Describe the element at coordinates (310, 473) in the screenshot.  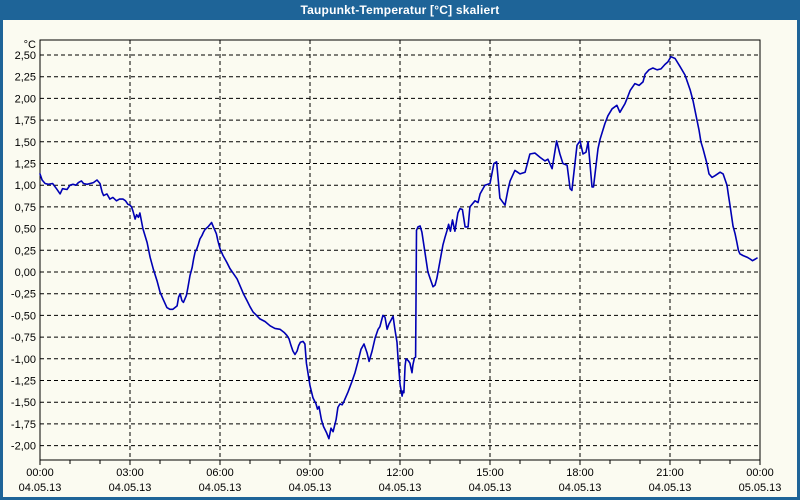
I see `x-tick-time-label: 09:00` at that location.